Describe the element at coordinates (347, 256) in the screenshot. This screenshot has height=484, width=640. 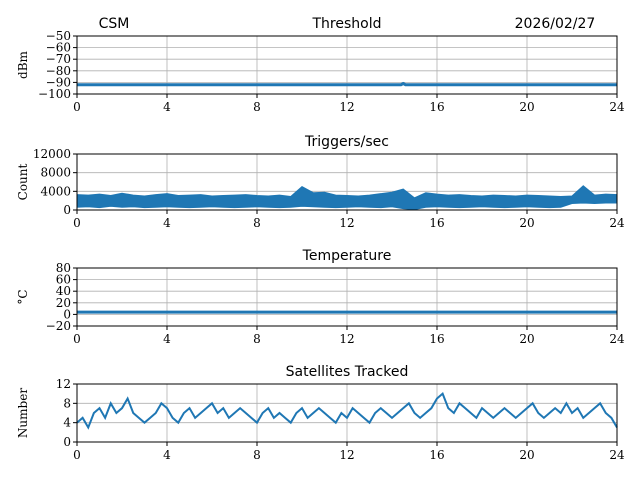
I see `subplot-title: Temperature` at that location.